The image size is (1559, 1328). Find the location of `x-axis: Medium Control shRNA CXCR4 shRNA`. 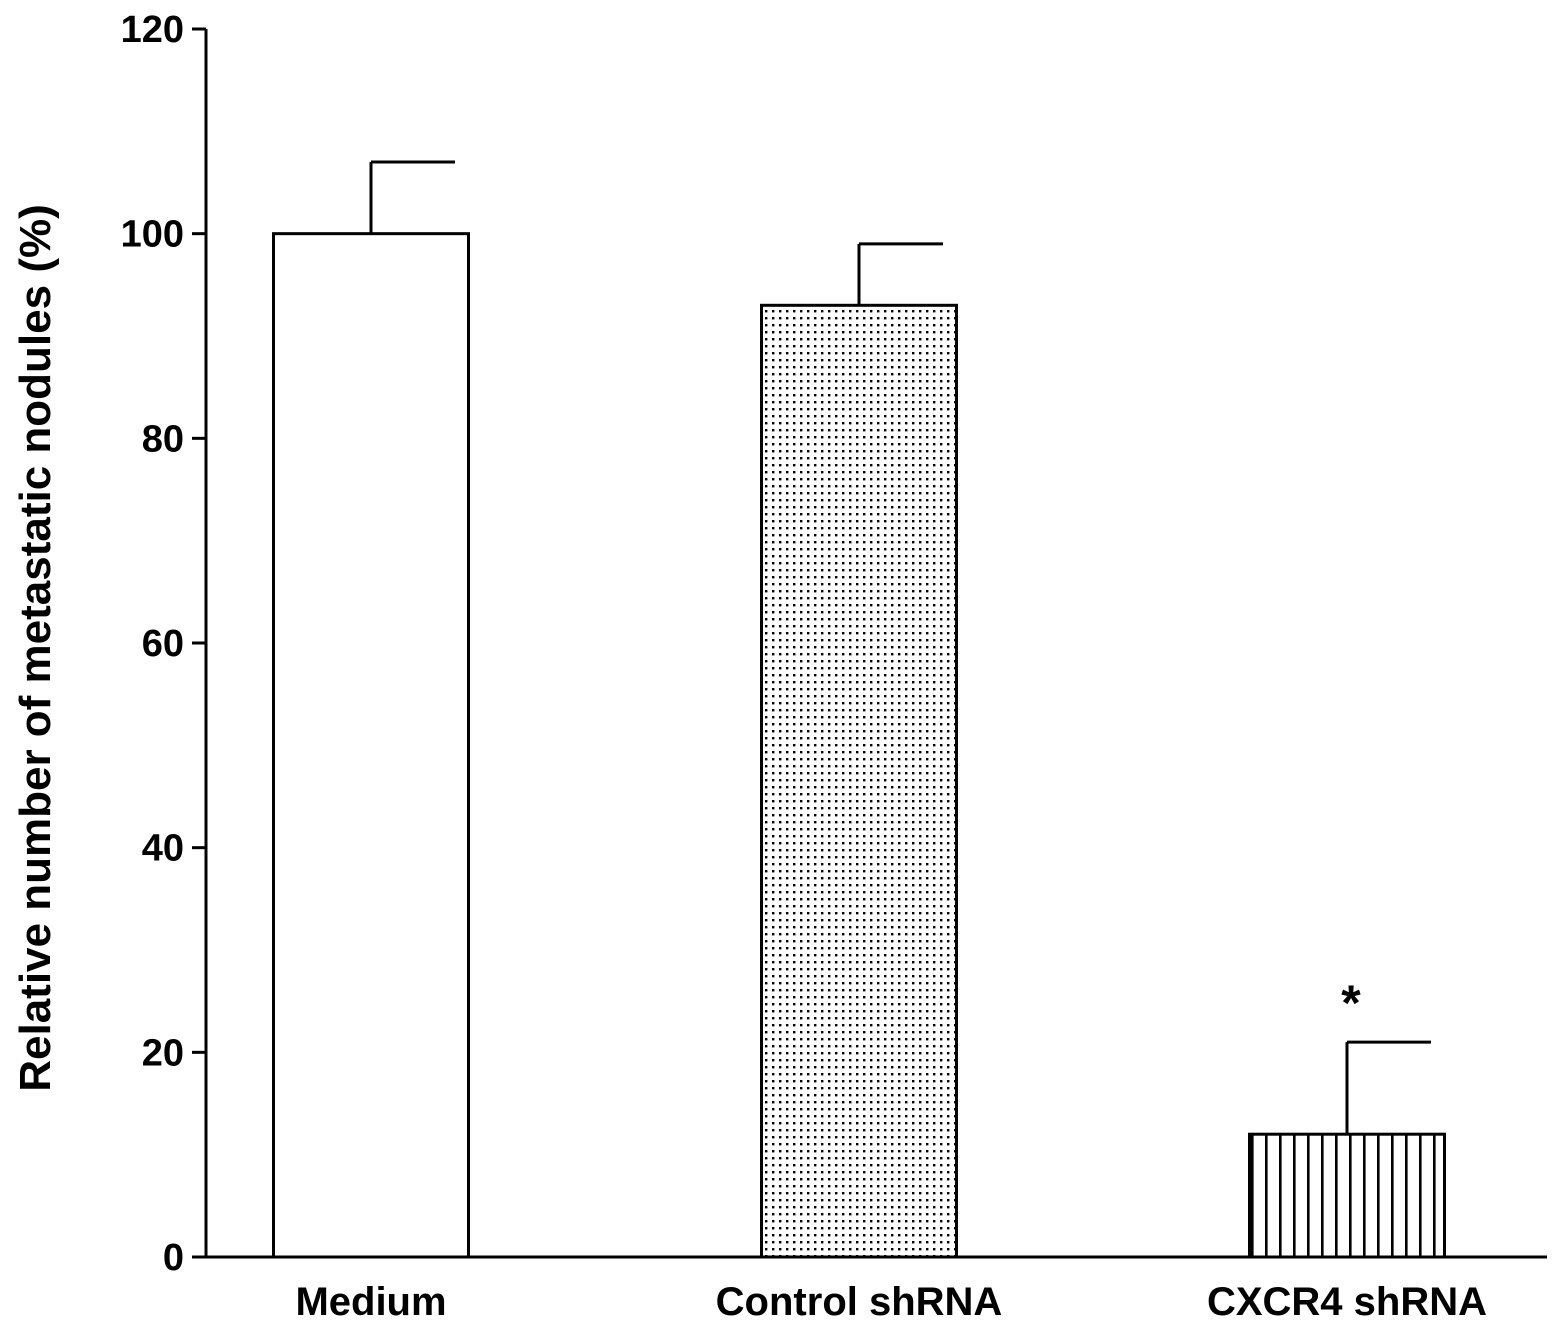

x-axis: Medium Control shRNA CXCR4 shRNA is located at coordinates (876, 1289).